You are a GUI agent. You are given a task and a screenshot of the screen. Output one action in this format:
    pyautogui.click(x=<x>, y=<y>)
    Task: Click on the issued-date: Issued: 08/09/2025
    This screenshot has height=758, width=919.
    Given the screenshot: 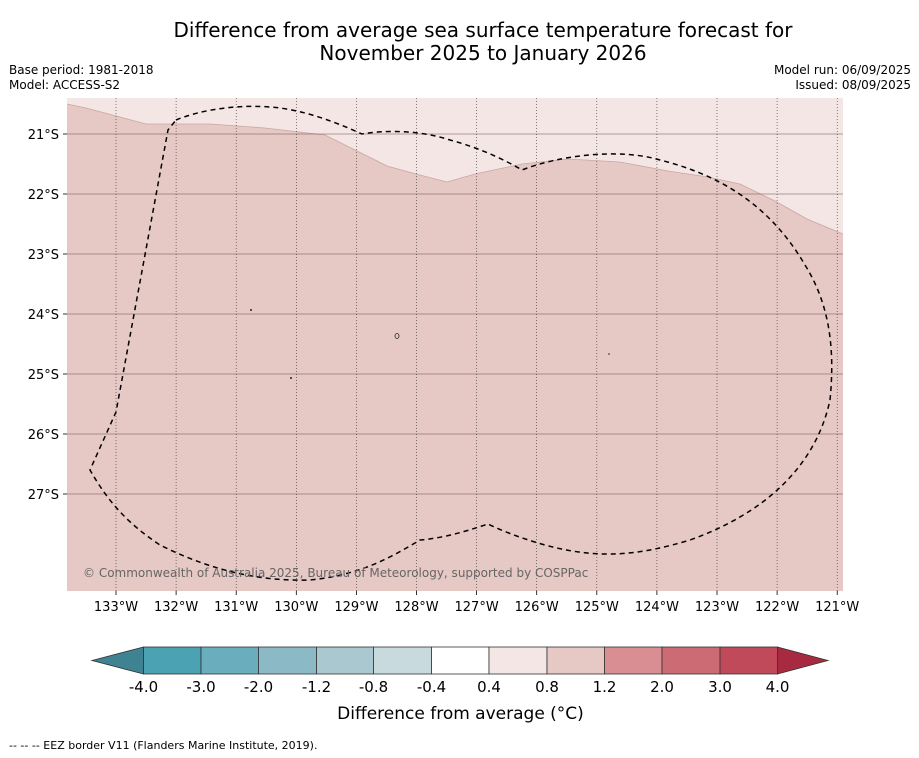 What is the action you would take?
    pyautogui.click(x=853, y=85)
    